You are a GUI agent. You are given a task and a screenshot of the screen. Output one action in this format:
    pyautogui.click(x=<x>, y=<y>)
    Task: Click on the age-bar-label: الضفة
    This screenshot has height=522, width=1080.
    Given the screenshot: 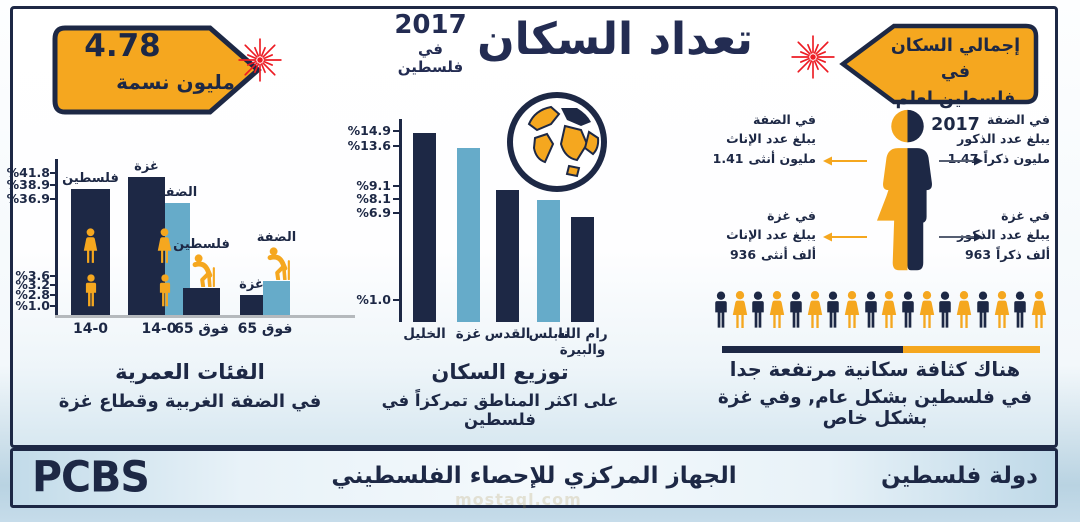 What is the action you would take?
    pyautogui.click(x=177, y=192)
    